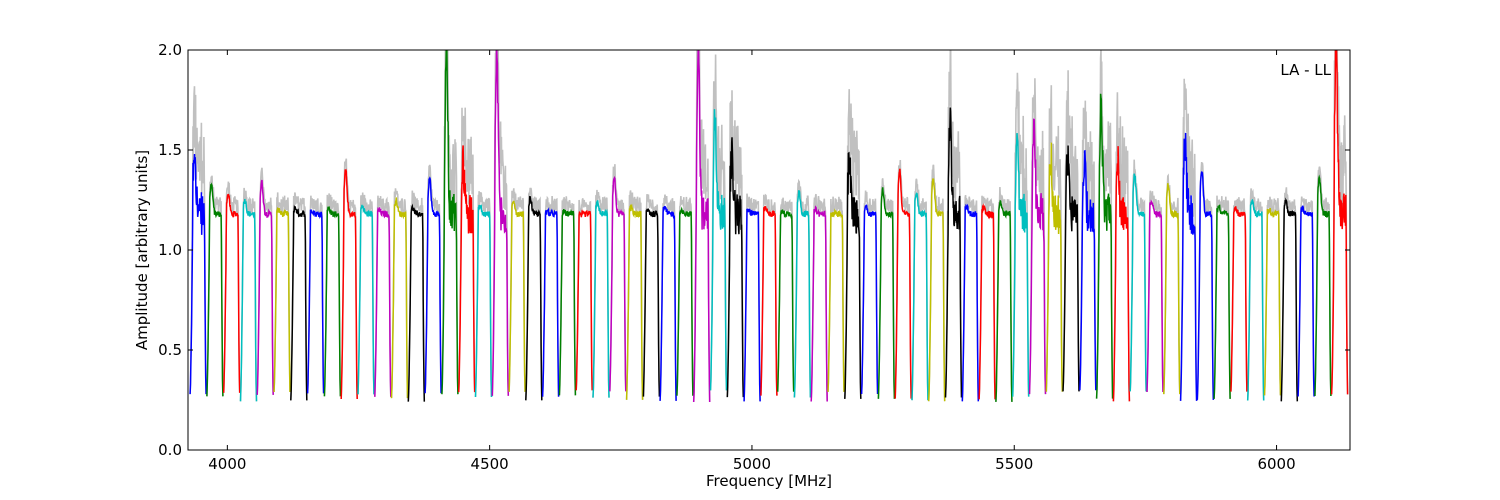 The image size is (1500, 500). What do you see at coordinates (227, 464) in the screenshot?
I see `x-tick-label: 4000` at bounding box center [227, 464].